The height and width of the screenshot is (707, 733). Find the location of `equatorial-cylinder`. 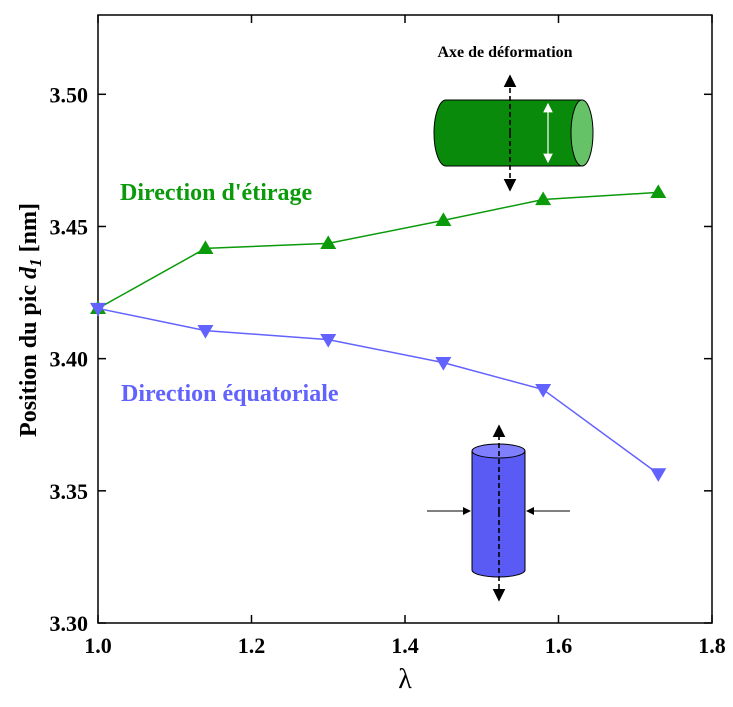

equatorial-cylinder is located at coordinates (498, 513).